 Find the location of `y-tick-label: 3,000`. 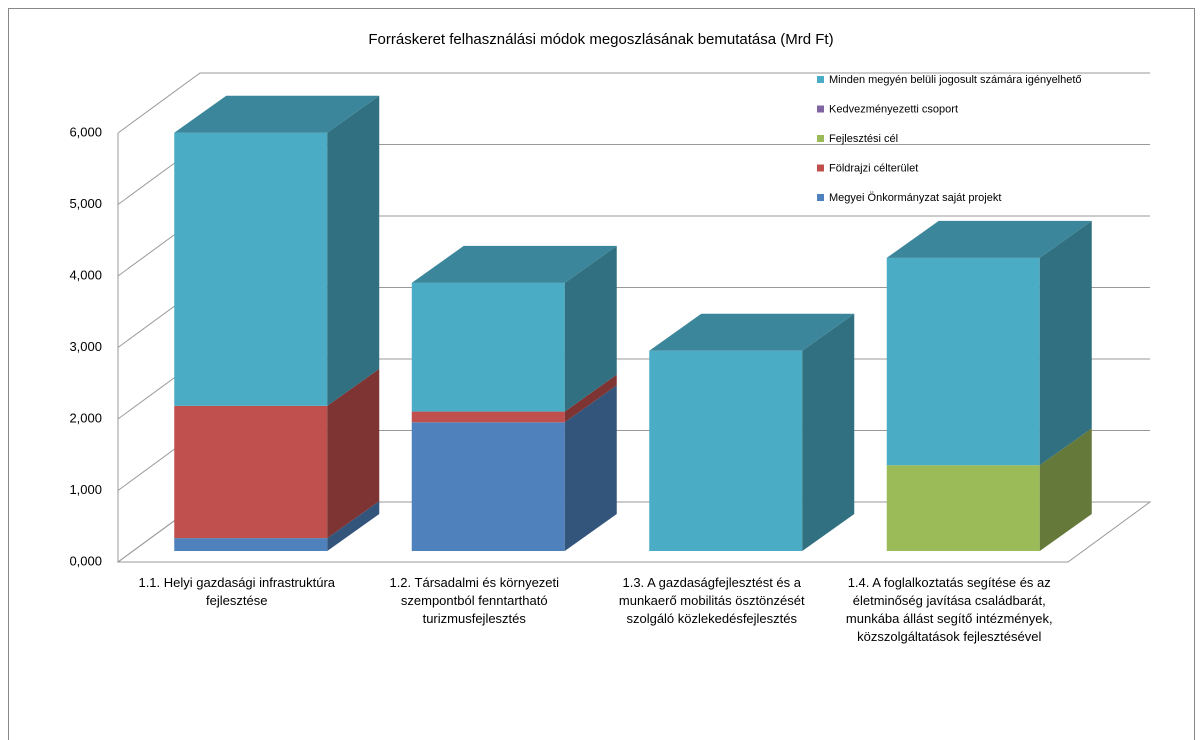

y-tick-label: 3,000 is located at coordinates (85, 346).